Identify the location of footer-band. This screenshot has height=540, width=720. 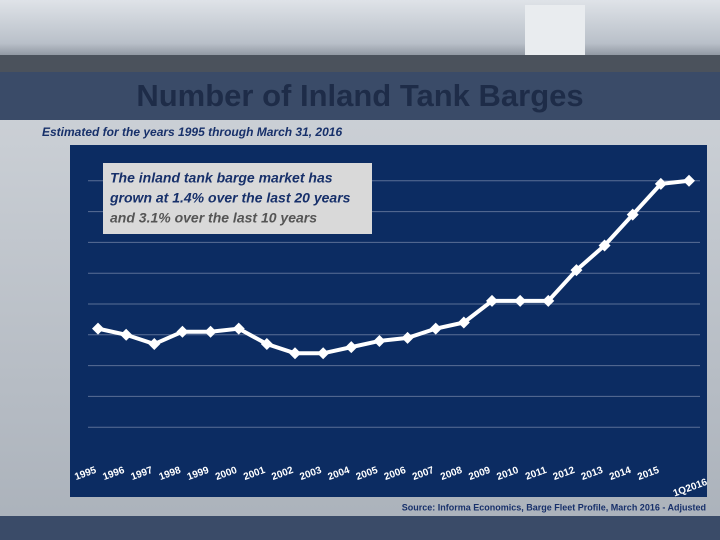
(360, 528).